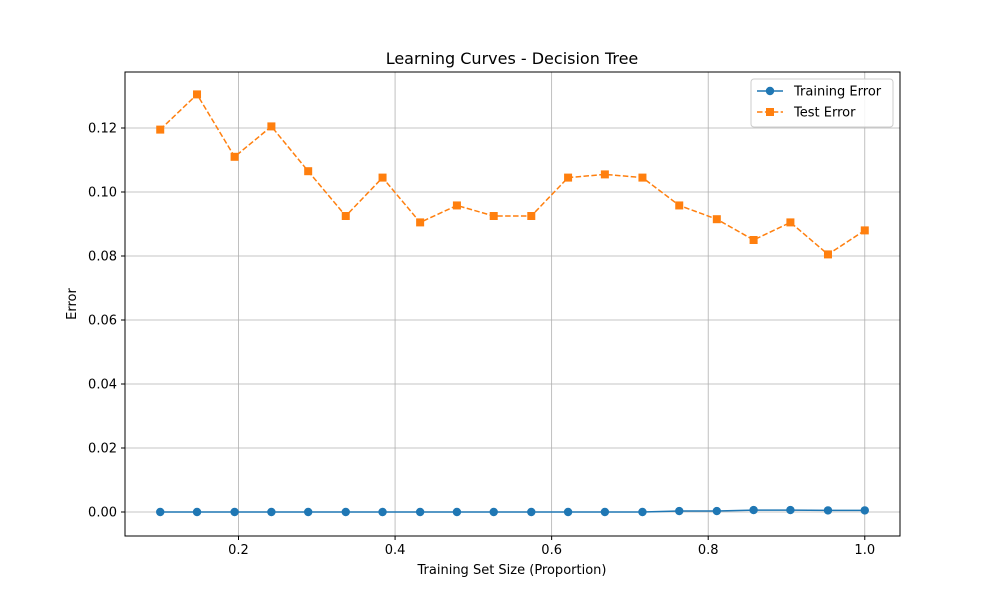  Describe the element at coordinates (72, 304) in the screenshot. I see `y-axis-title: Error` at that location.